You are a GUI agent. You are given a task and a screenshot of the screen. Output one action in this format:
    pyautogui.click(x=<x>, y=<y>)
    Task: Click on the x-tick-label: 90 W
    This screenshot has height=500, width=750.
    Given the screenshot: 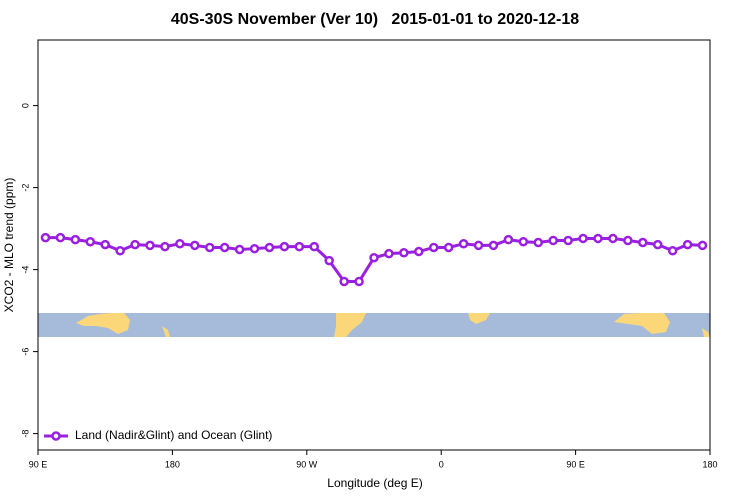 What is the action you would take?
    pyautogui.click(x=307, y=464)
    